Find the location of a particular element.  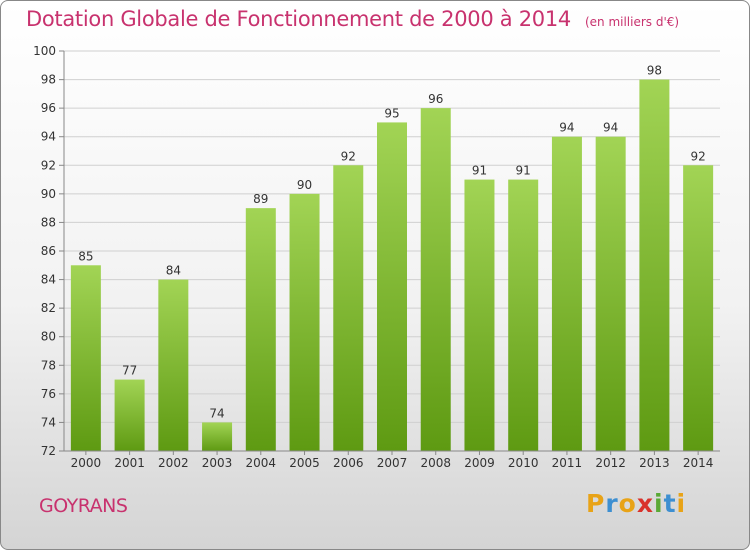

logo-letter: x is located at coordinates (645, 503).